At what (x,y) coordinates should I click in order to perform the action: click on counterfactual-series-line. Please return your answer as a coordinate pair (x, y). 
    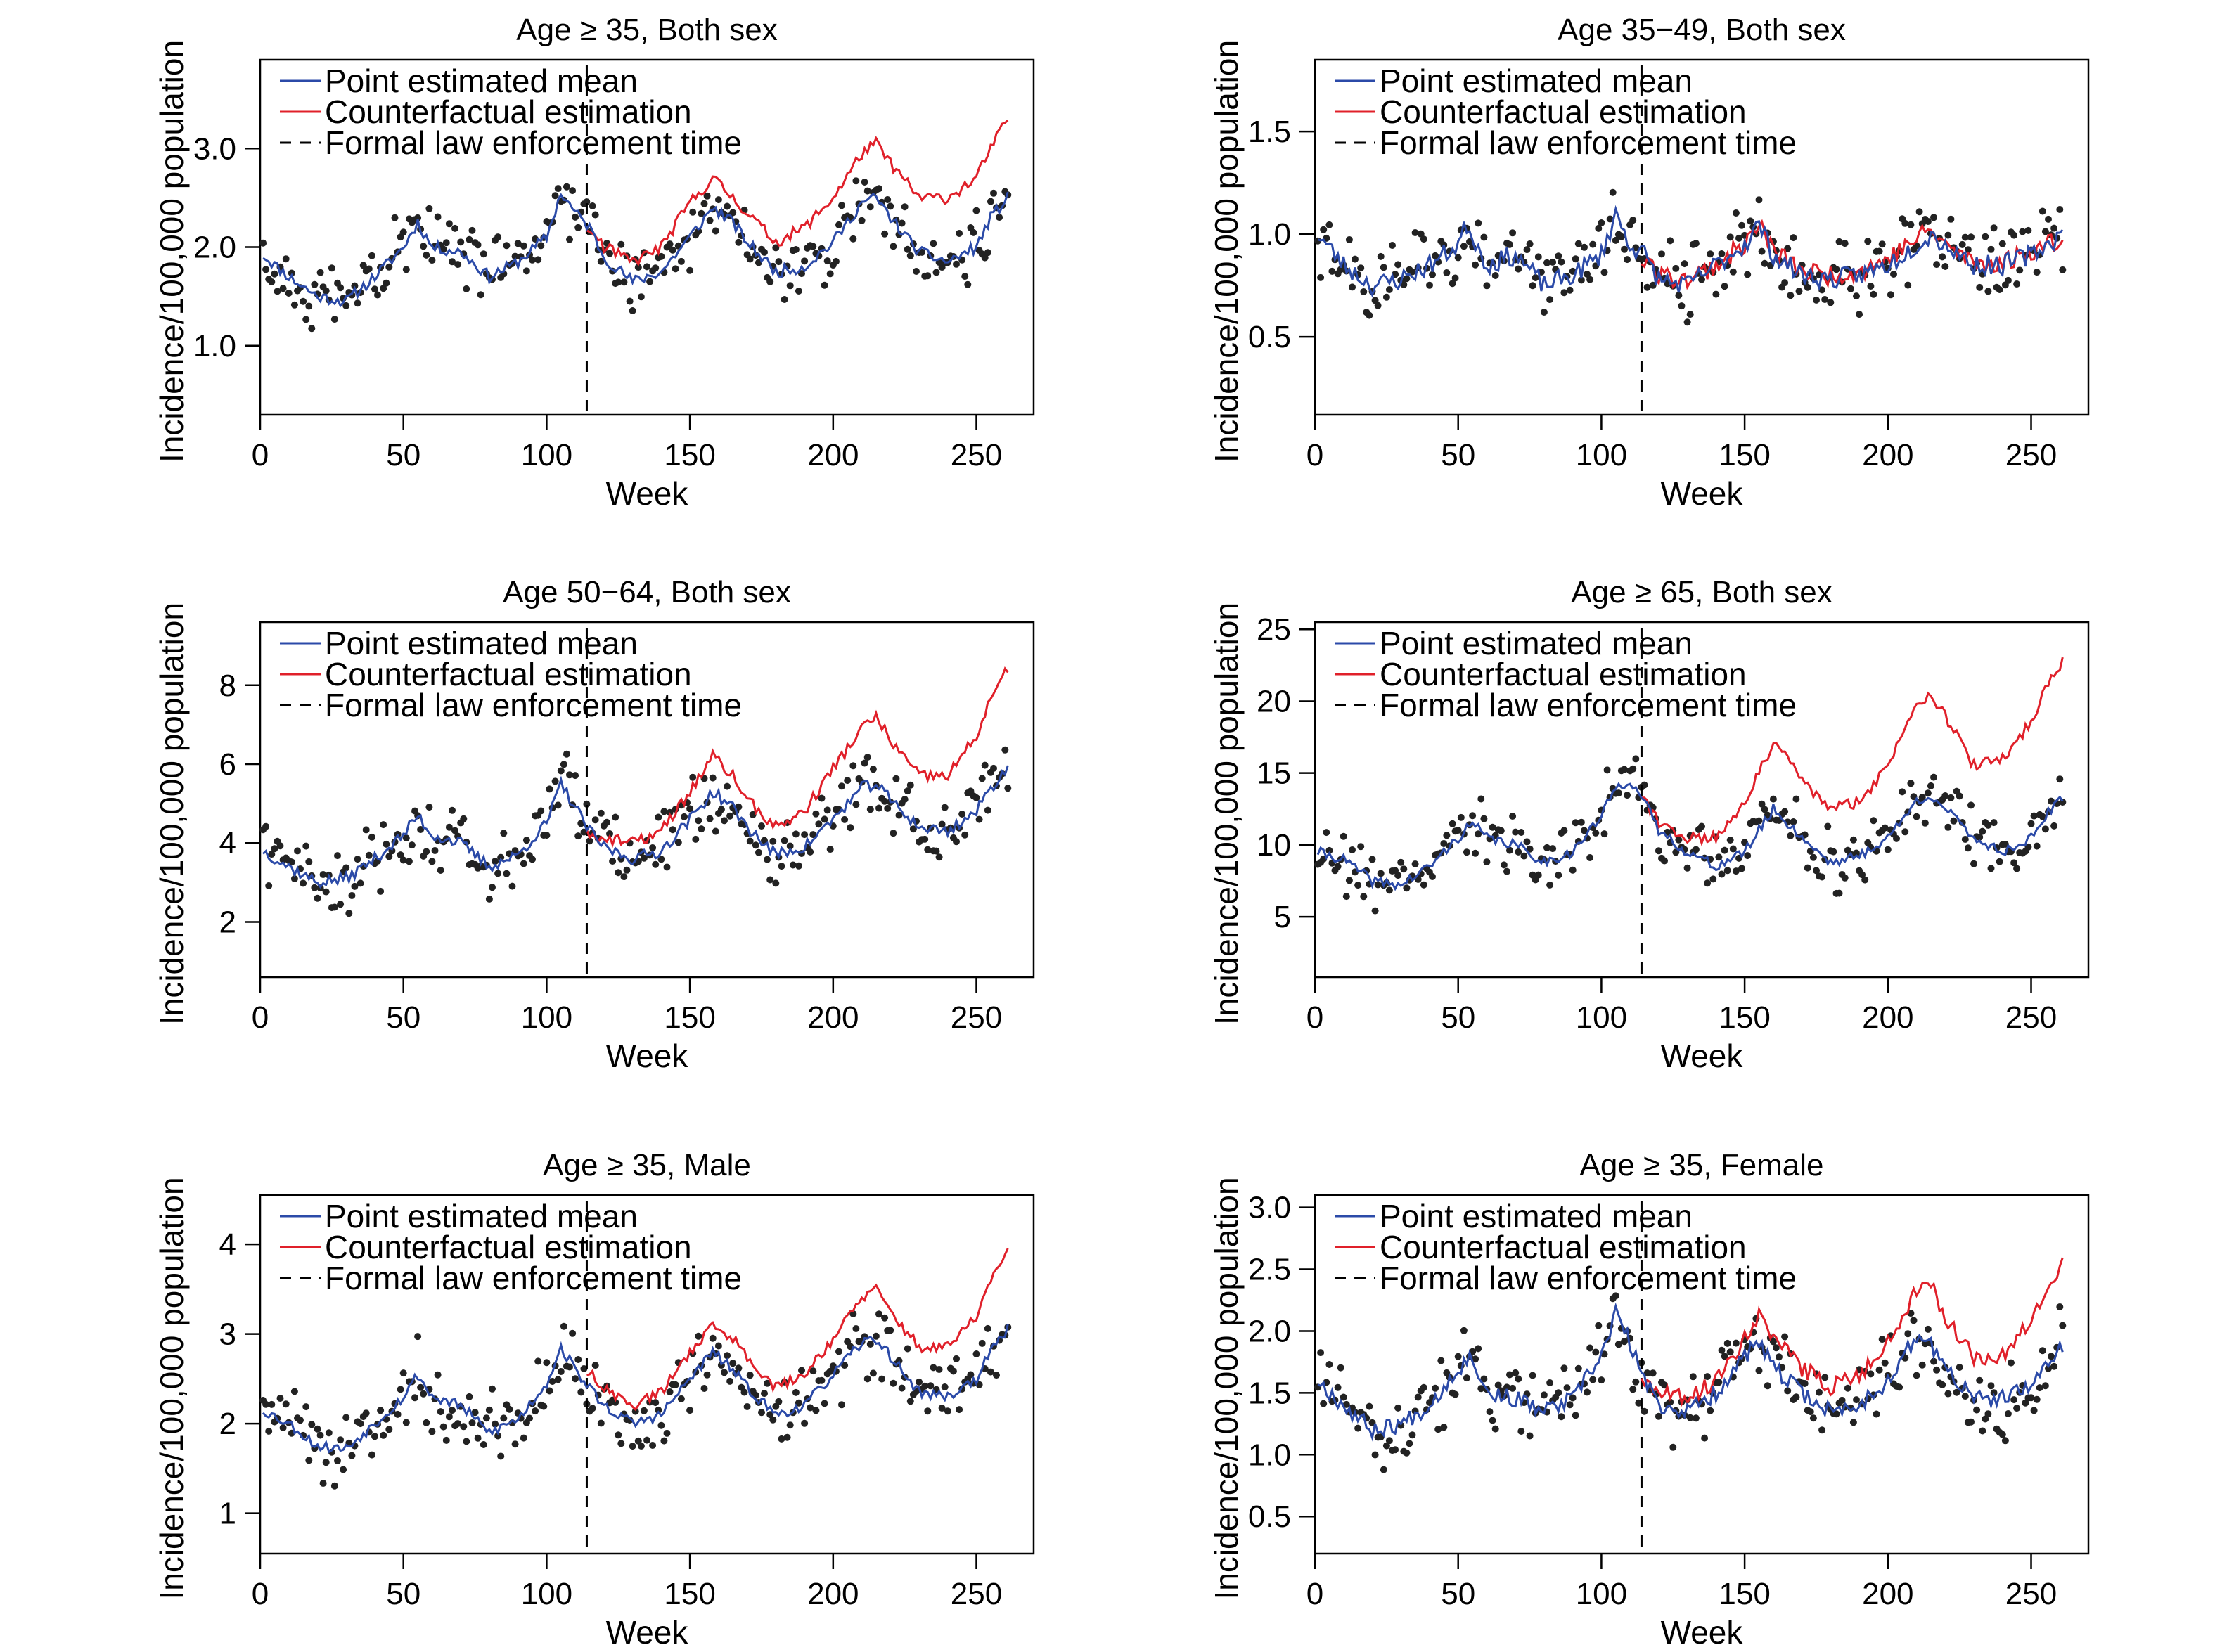
    Looking at the image, I should click on (797, 193).